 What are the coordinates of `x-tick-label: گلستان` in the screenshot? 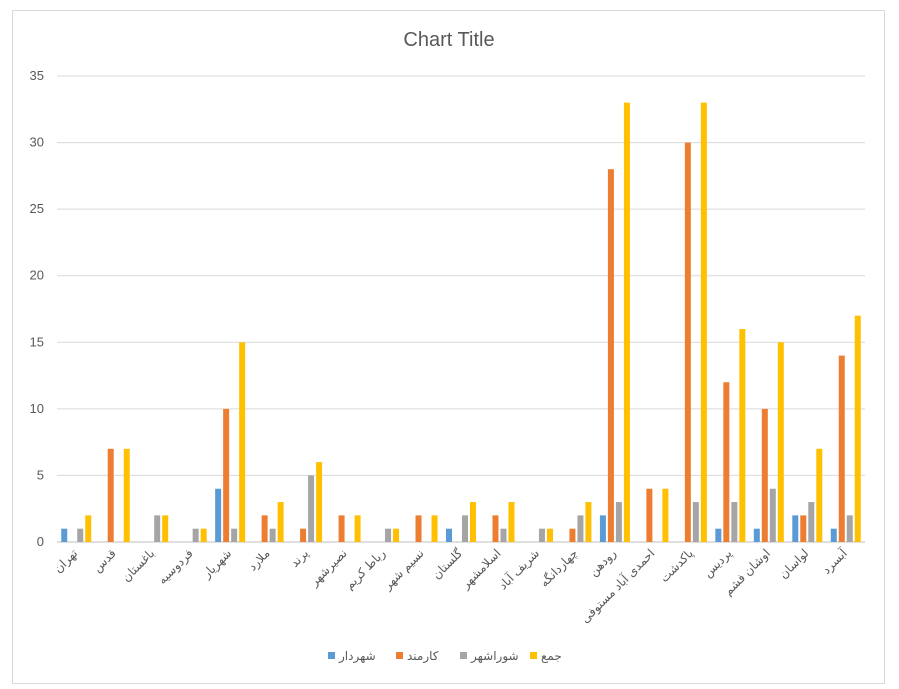 It's located at (447, 564).